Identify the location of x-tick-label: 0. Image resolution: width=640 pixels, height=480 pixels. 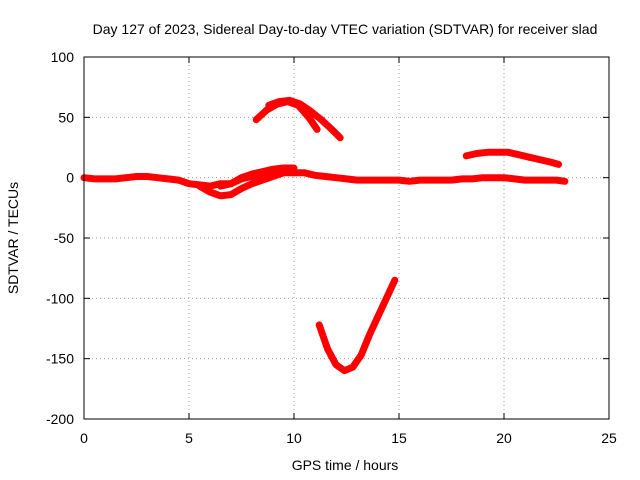
(84, 438).